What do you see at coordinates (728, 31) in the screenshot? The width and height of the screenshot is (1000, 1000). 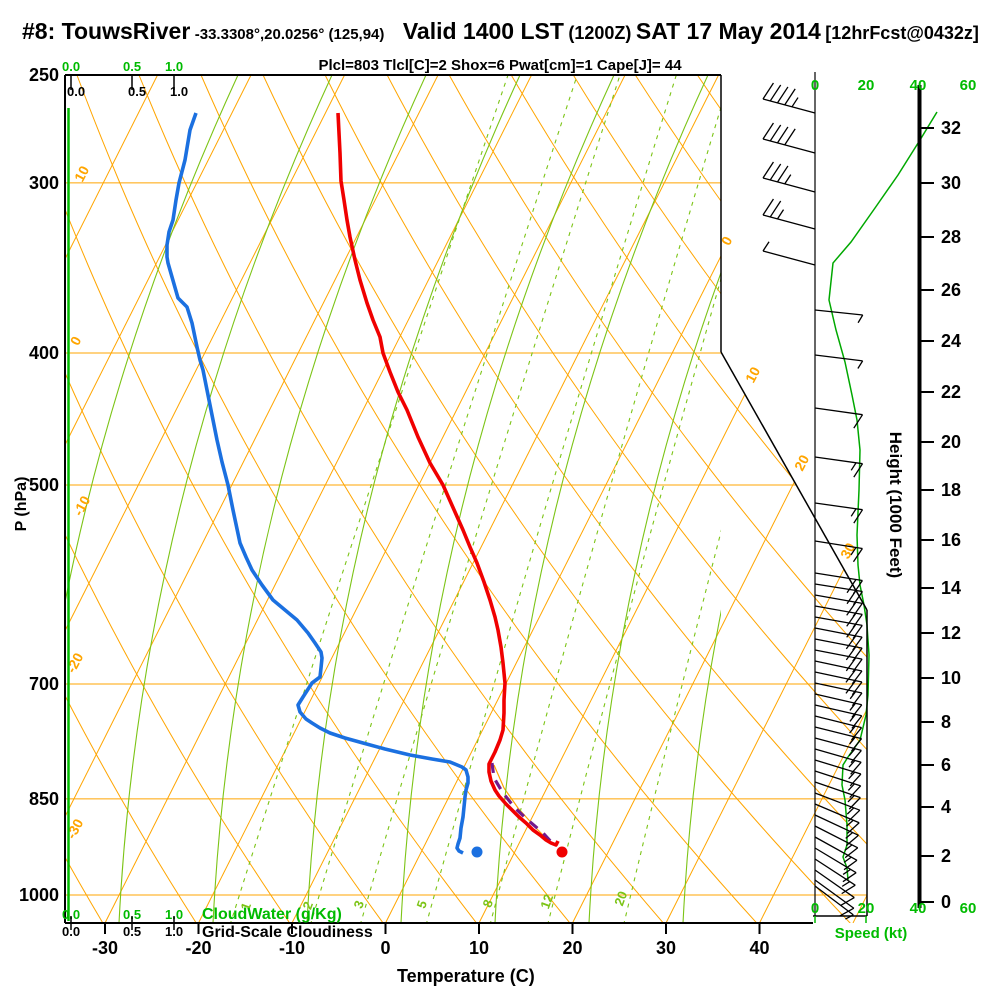 I see `valid-date: SAT 17 May 2014` at bounding box center [728, 31].